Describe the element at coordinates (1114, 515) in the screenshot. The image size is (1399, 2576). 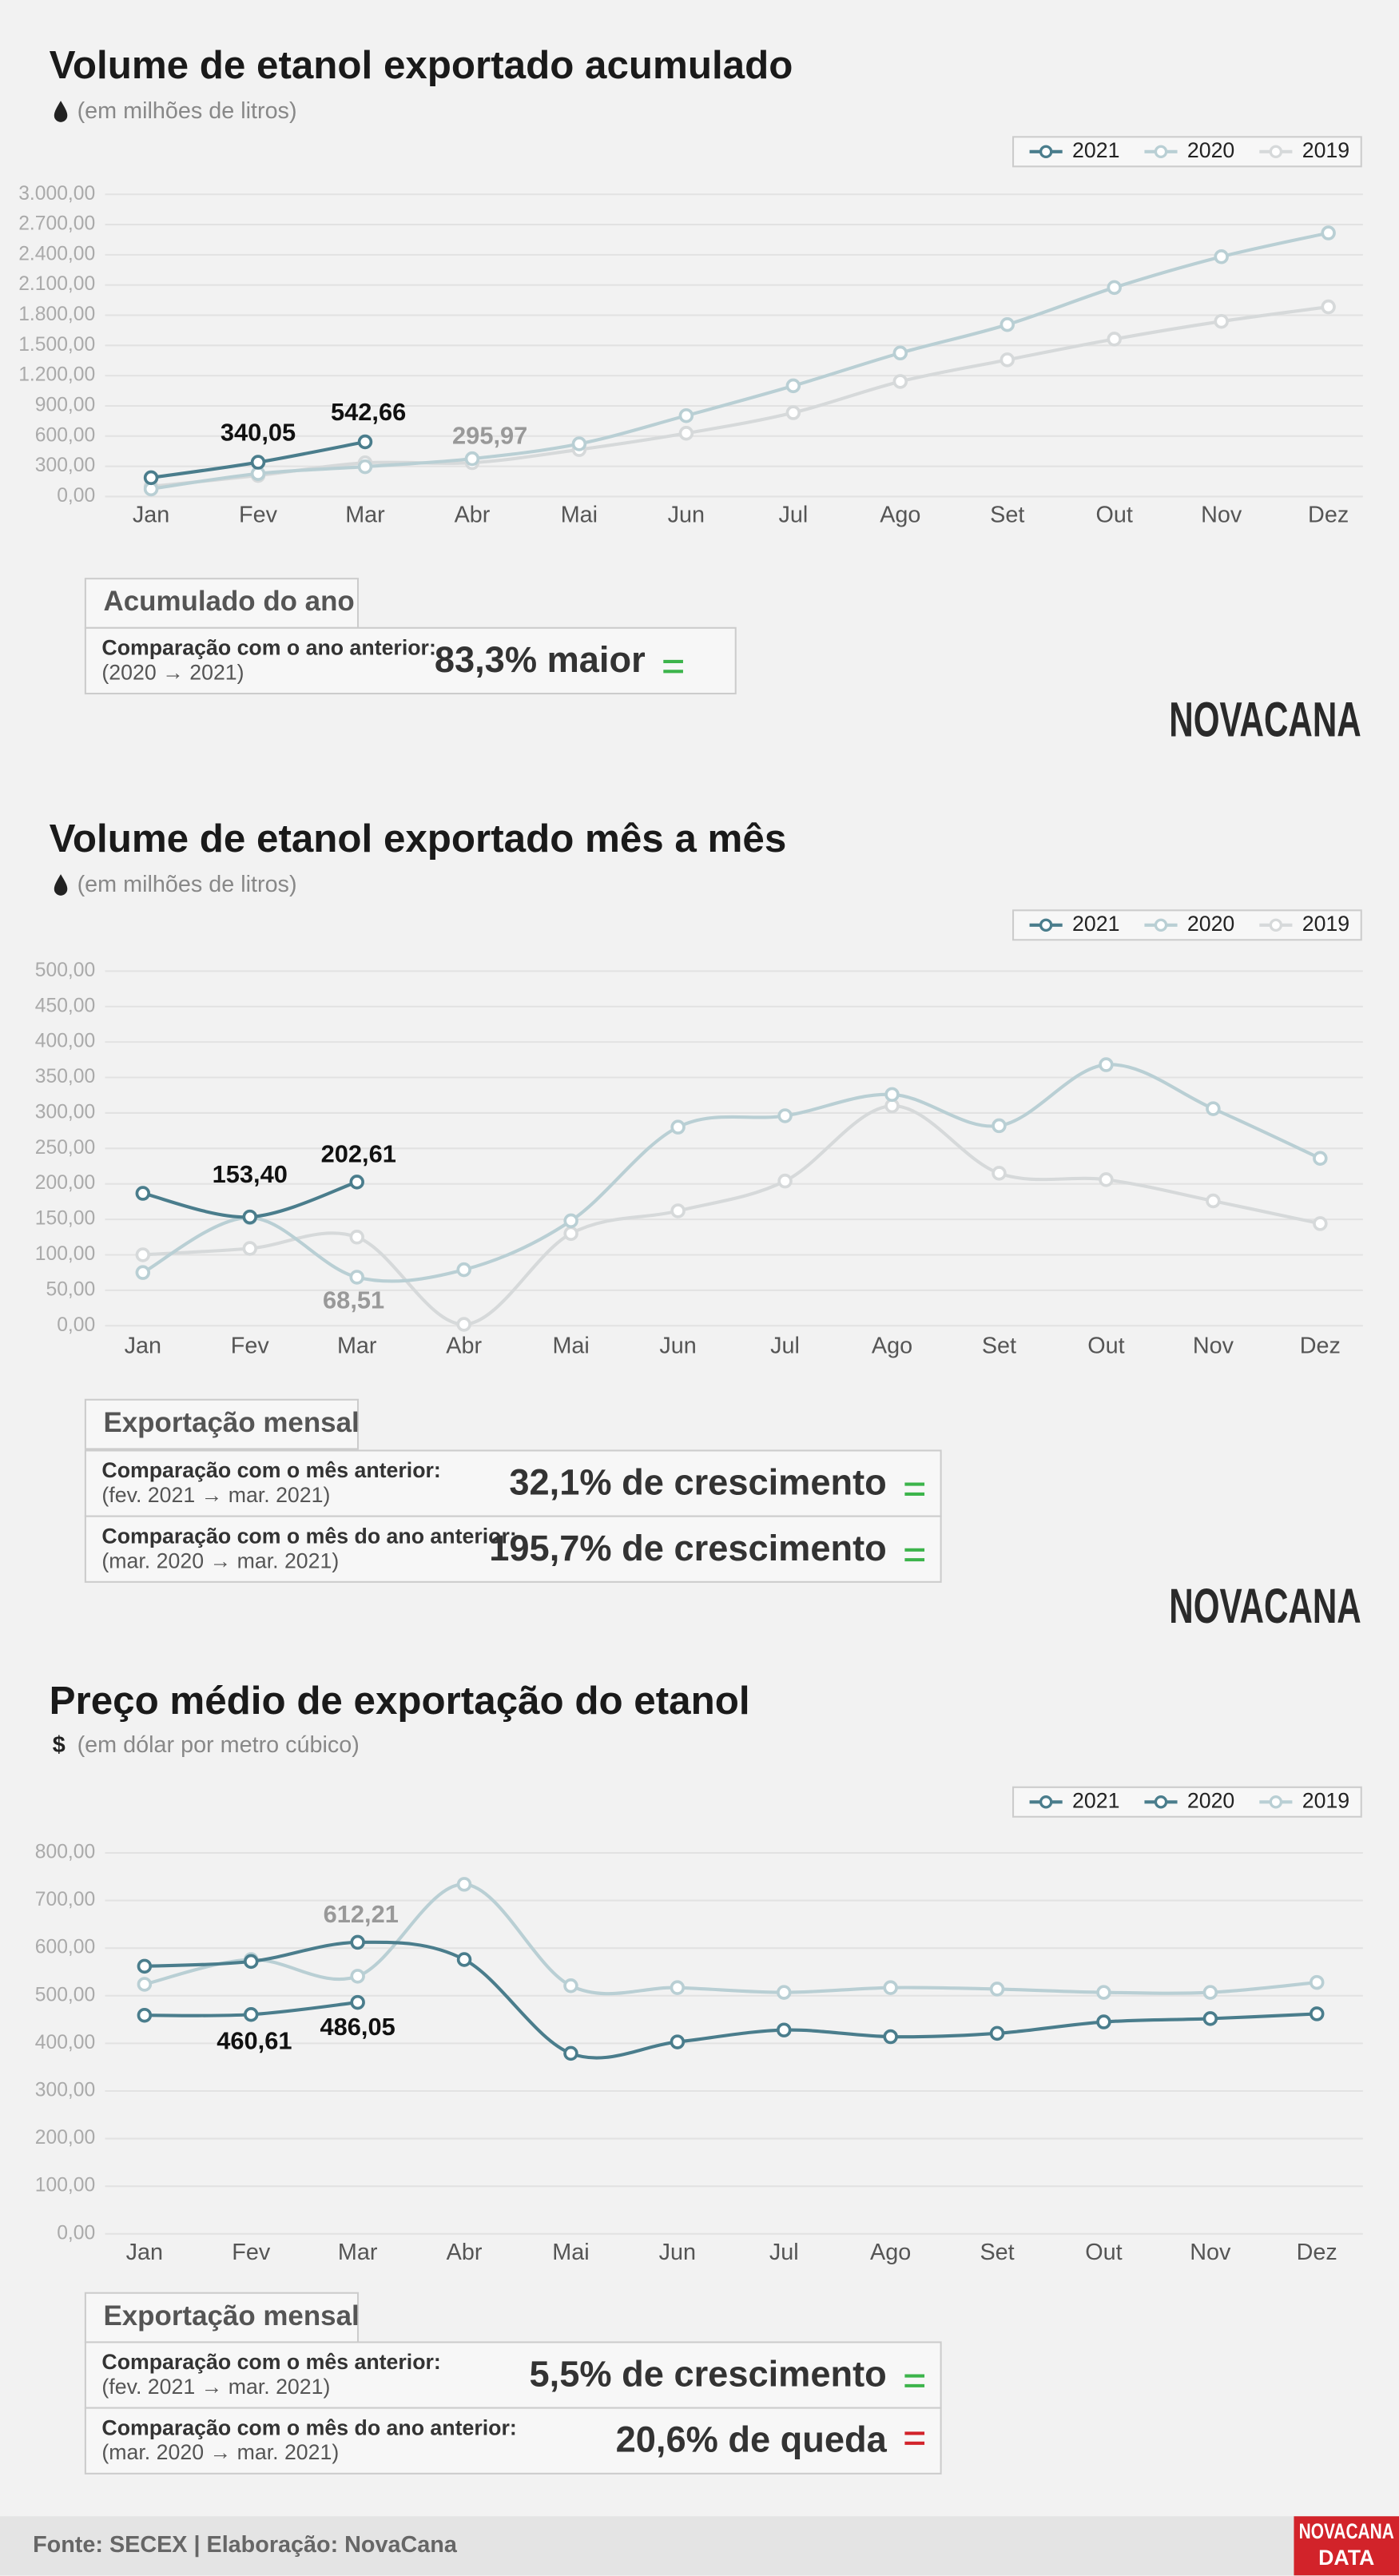
I see `x-tick-label: Out` at that location.